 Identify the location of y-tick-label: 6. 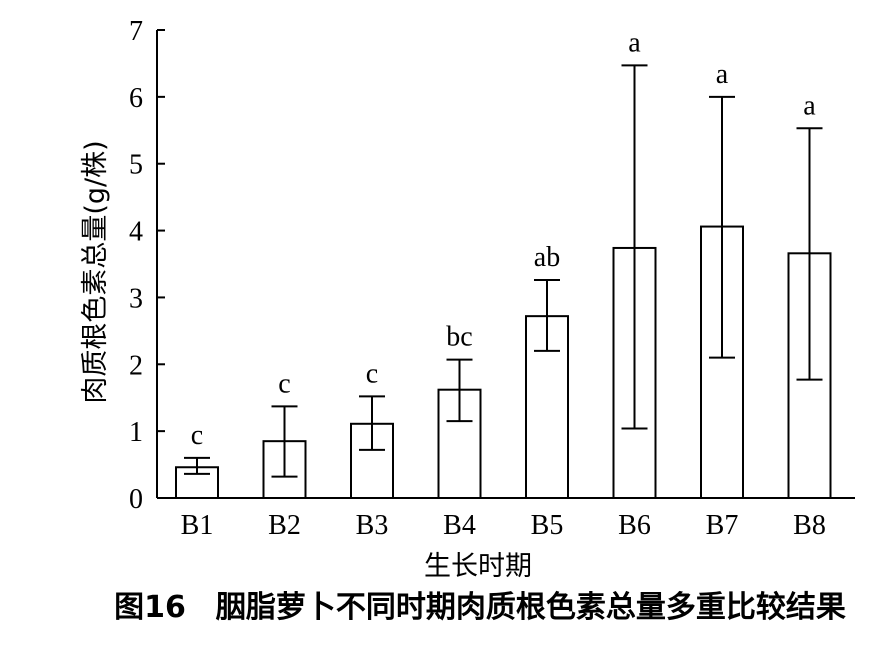
(136, 98).